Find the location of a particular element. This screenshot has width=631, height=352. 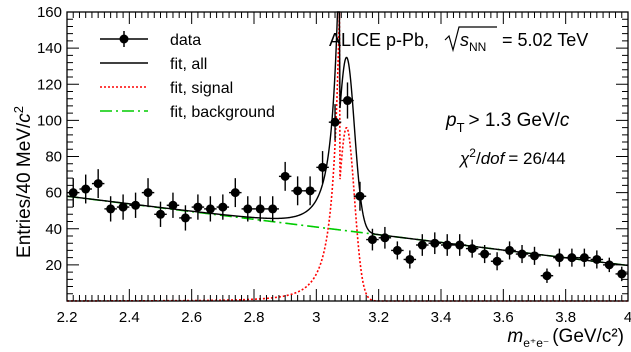

legend-entry-fit-signal: fit, signal is located at coordinates (166, 88).